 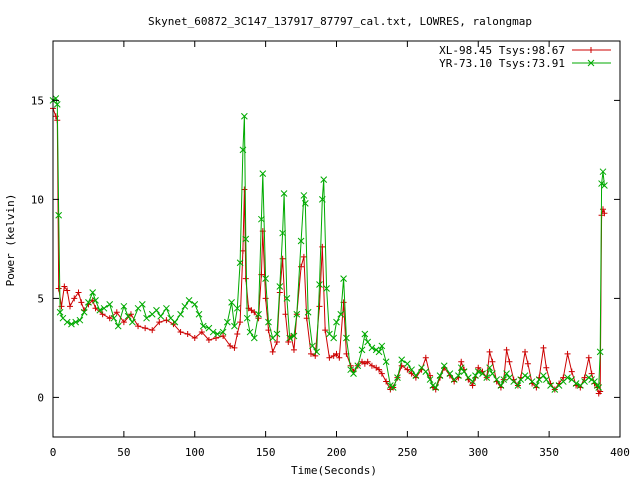 I want to click on y-axis-label: Power (kelvin), so click(x=10, y=240).